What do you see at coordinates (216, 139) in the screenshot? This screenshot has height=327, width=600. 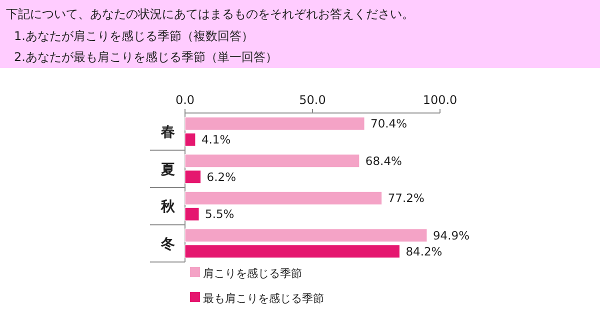 I see `data-label: 4.1%` at bounding box center [216, 139].